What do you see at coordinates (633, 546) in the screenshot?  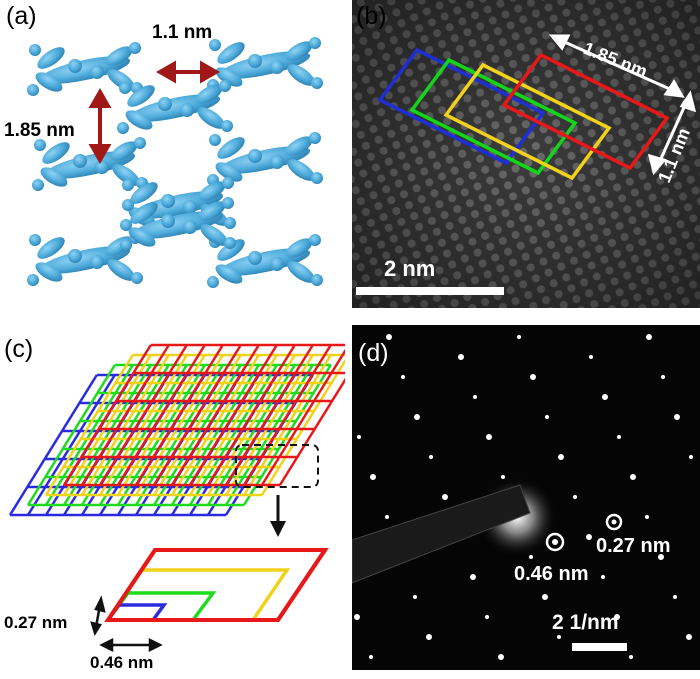 I see `spot-outer-label: 0.27 nm` at bounding box center [633, 546].